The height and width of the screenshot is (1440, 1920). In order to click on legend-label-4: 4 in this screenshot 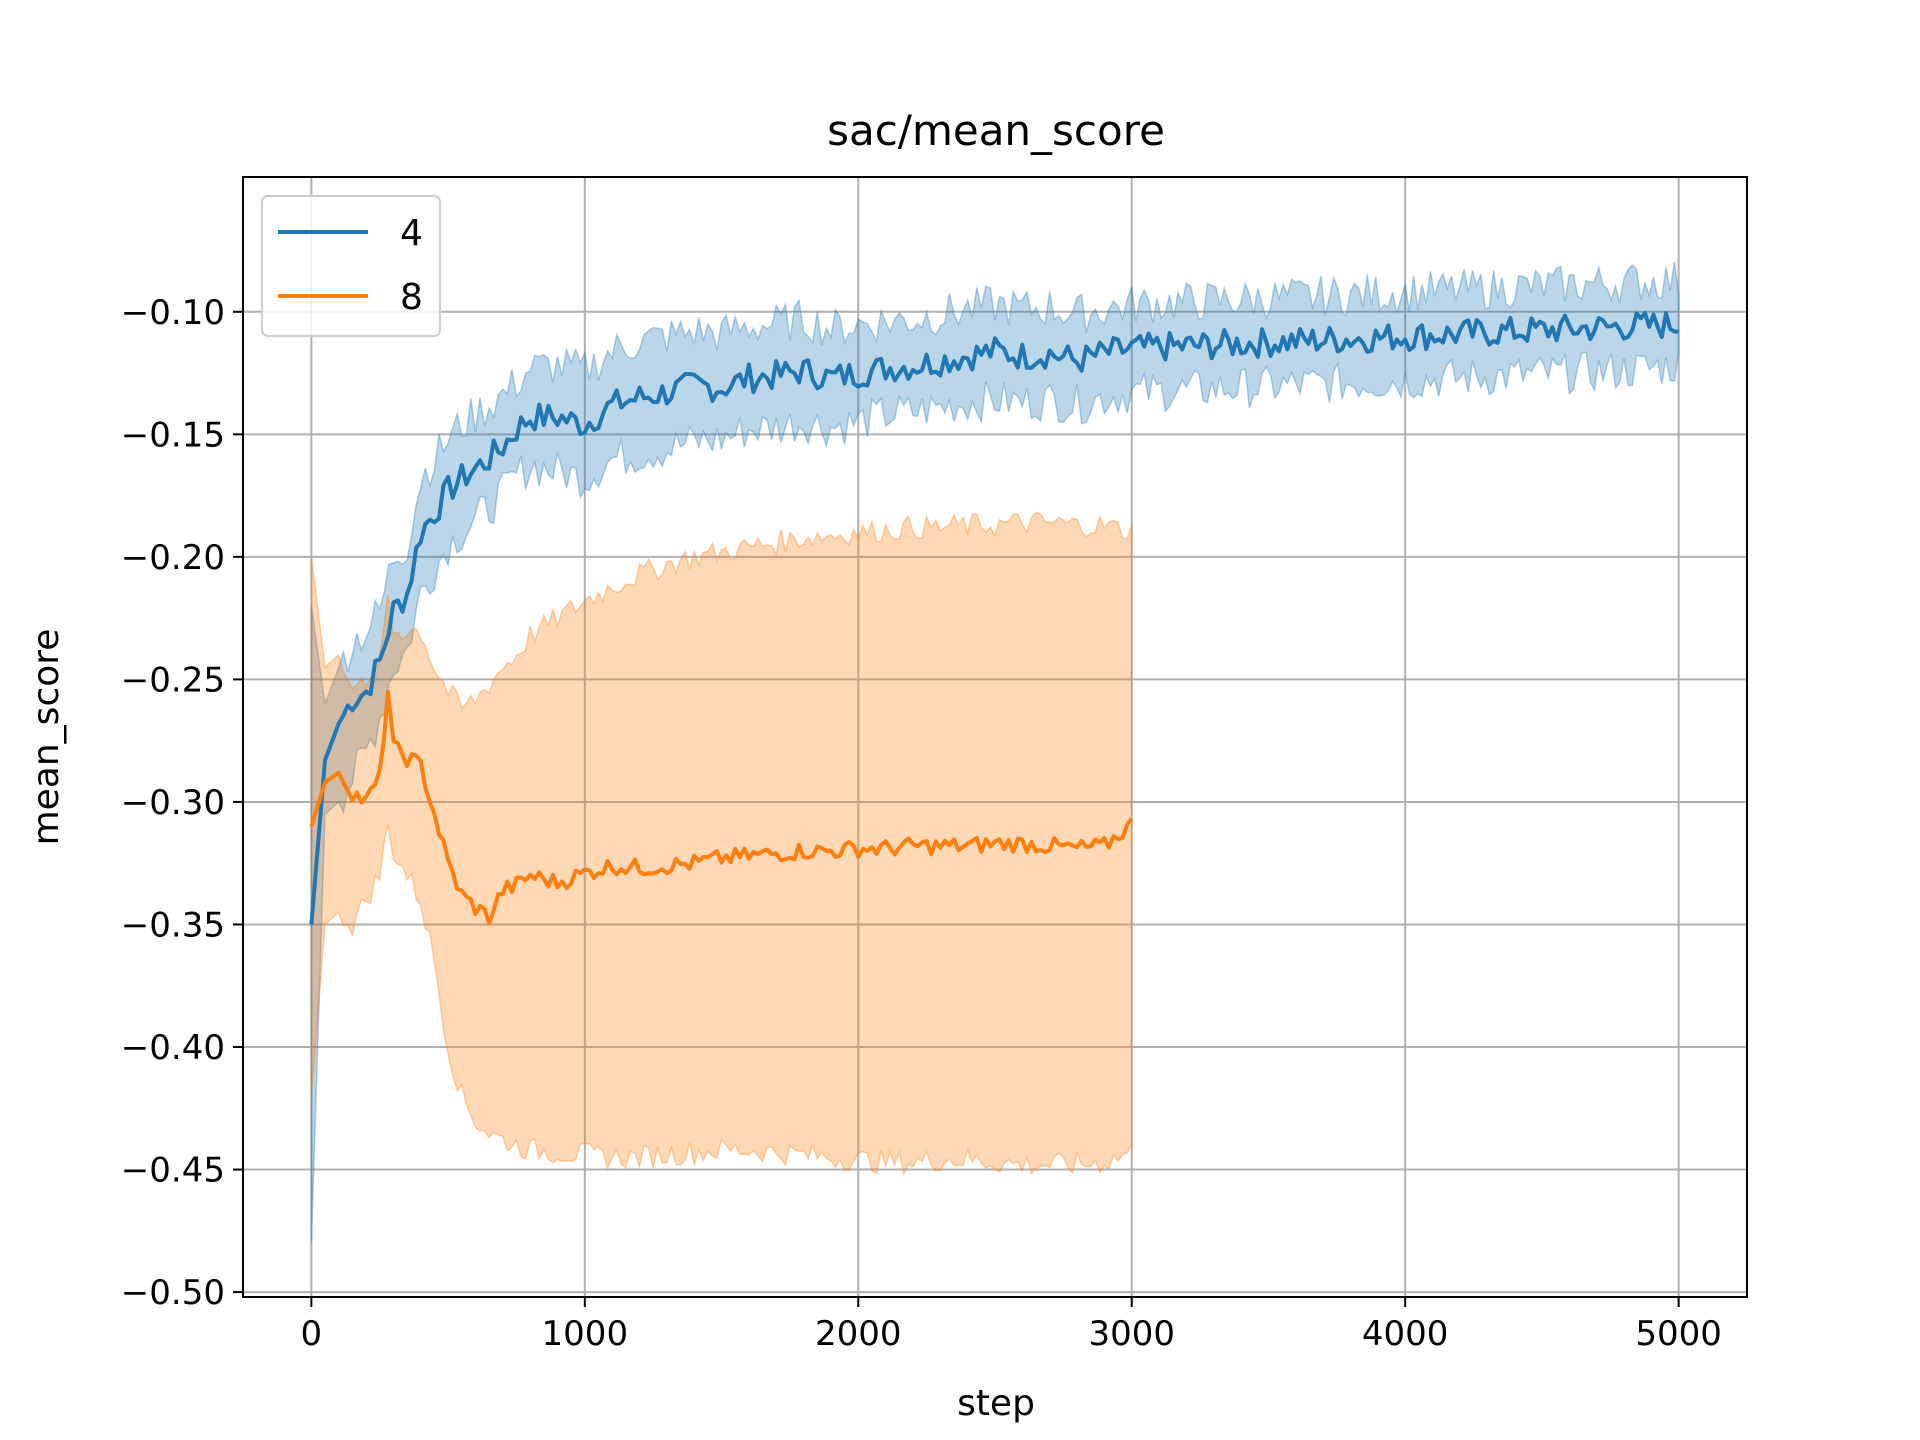, I will do `click(411, 233)`.